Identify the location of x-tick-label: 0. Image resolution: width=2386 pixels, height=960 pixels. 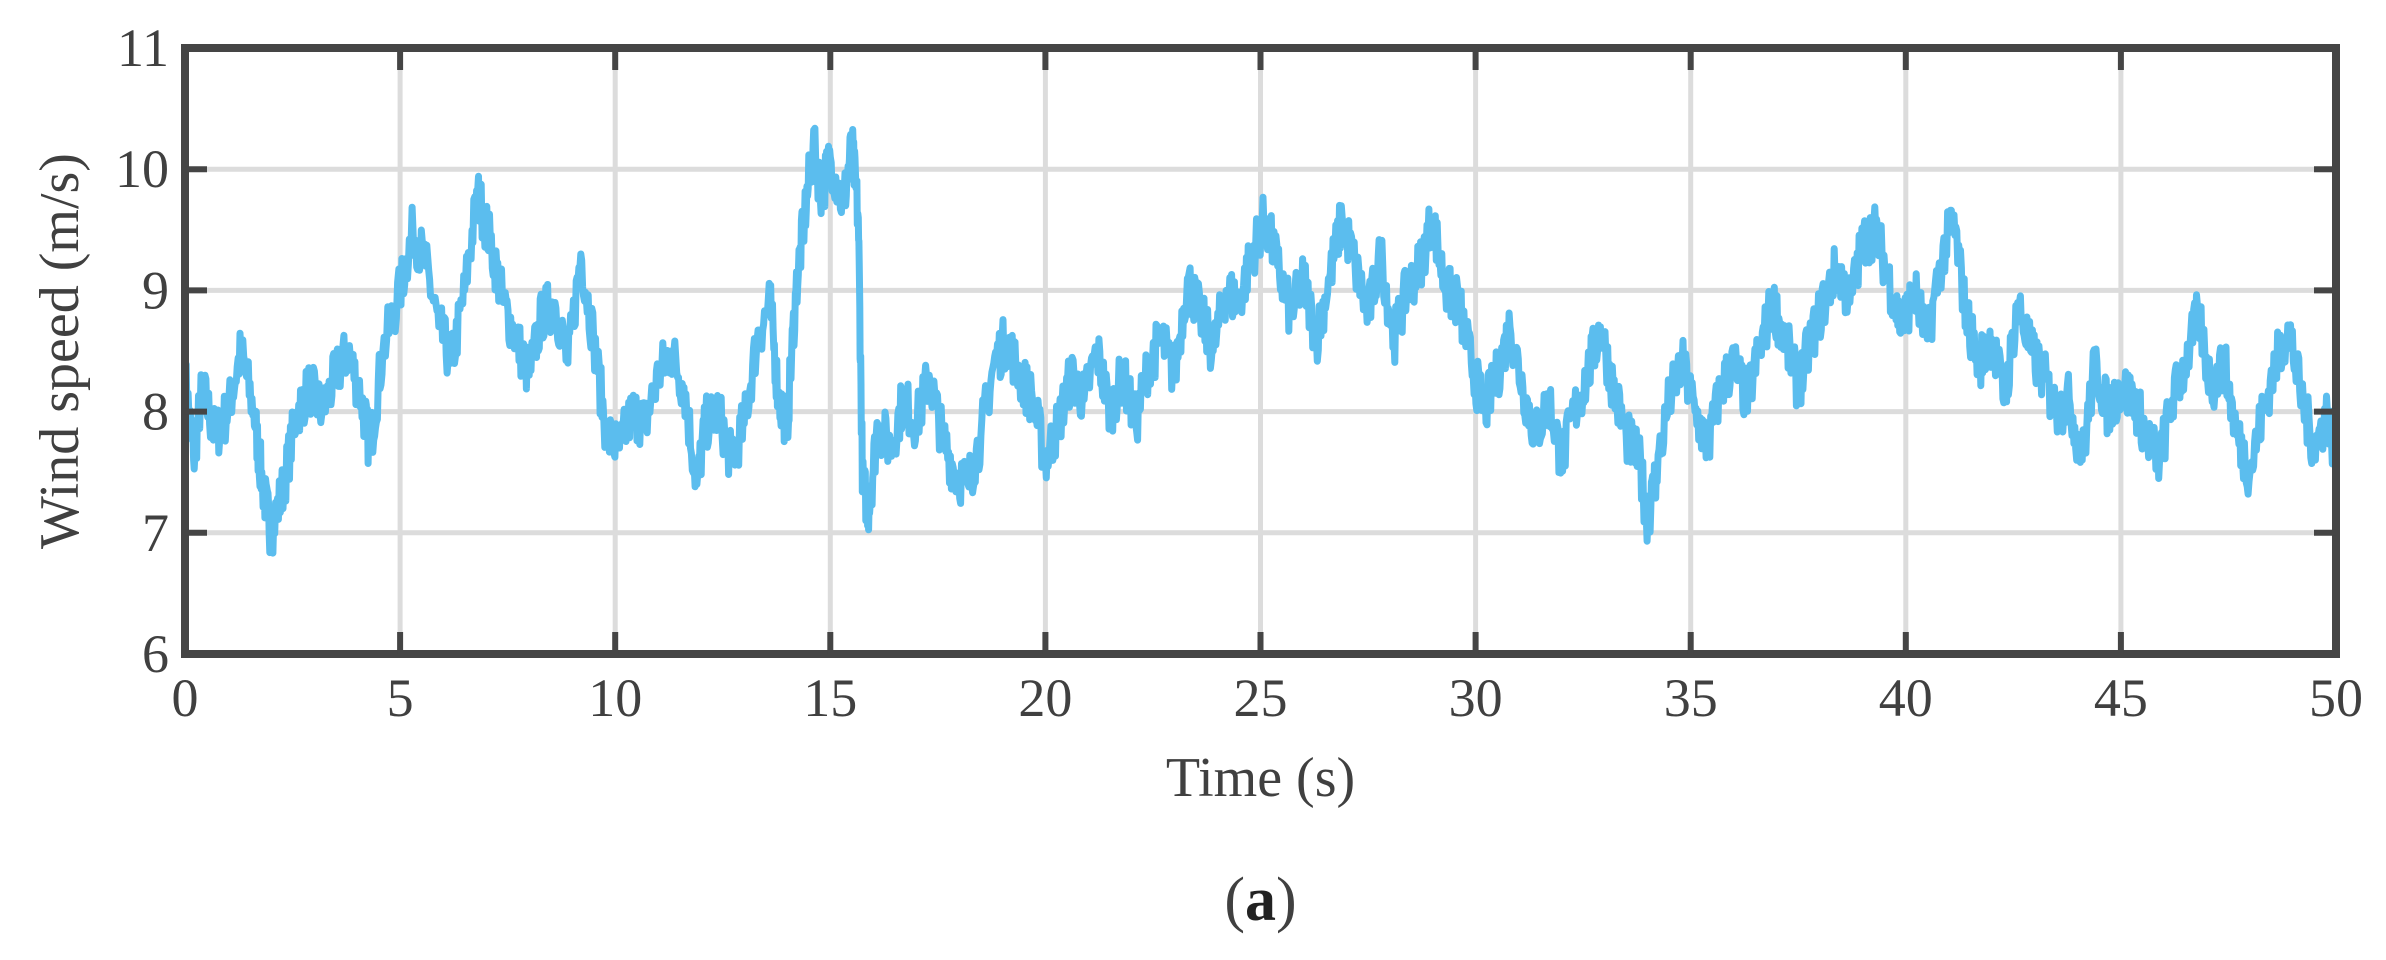
(185, 698).